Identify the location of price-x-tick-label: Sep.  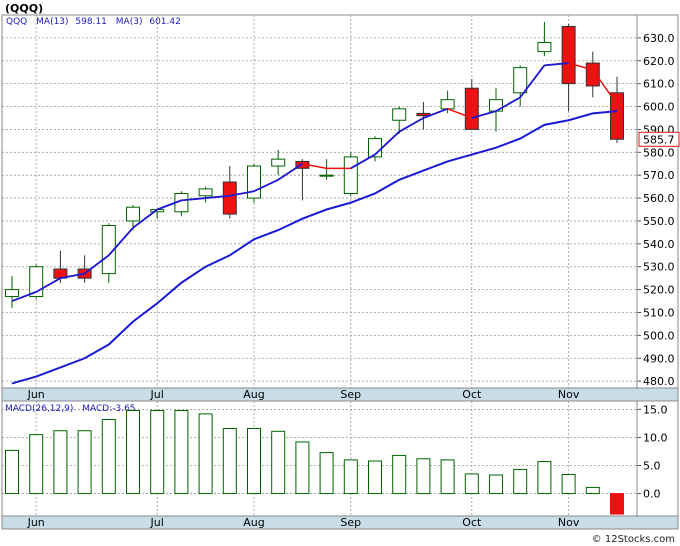
(350, 394).